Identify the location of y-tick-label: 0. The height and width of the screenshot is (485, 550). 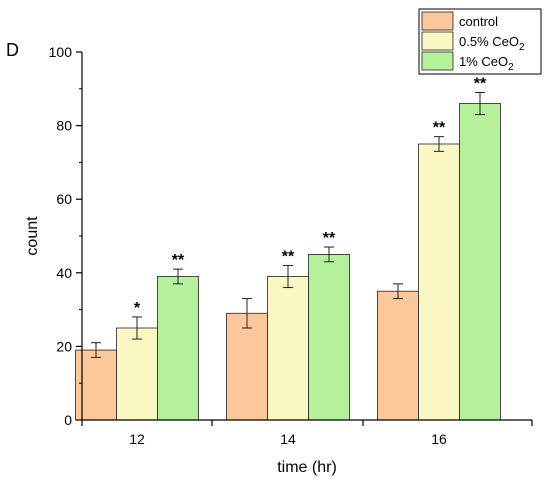
(68, 420).